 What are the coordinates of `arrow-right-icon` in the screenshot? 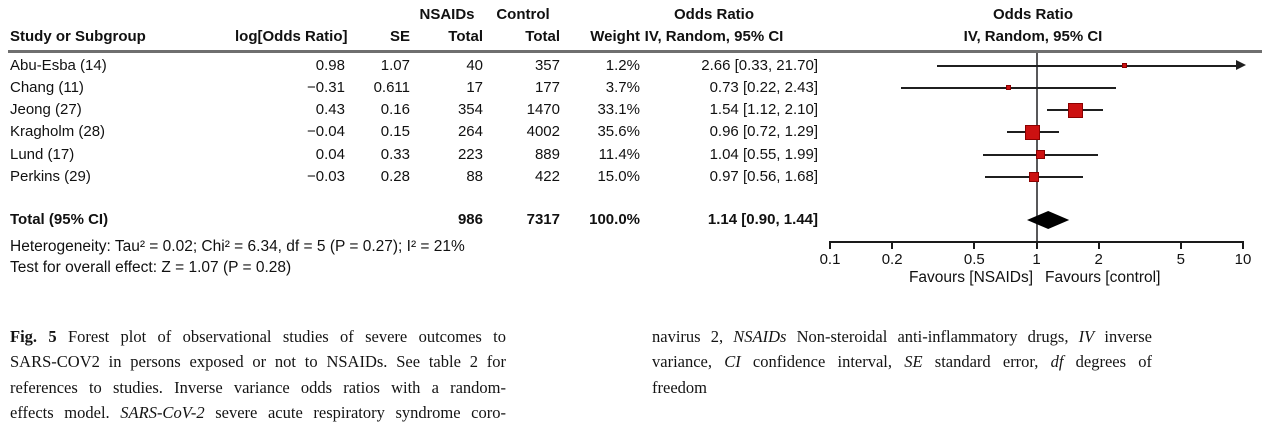 It's located at (1241, 65).